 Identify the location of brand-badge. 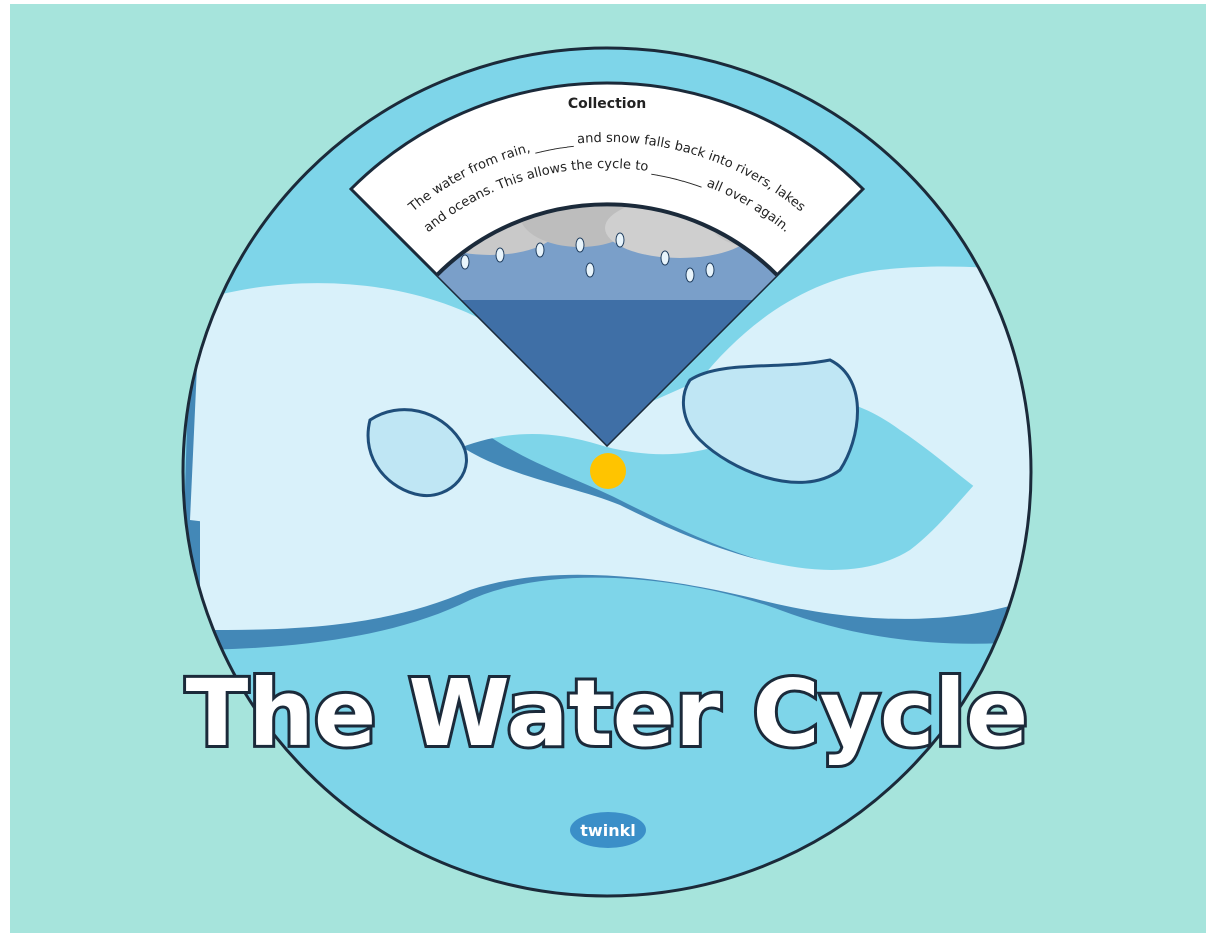
(608, 830).